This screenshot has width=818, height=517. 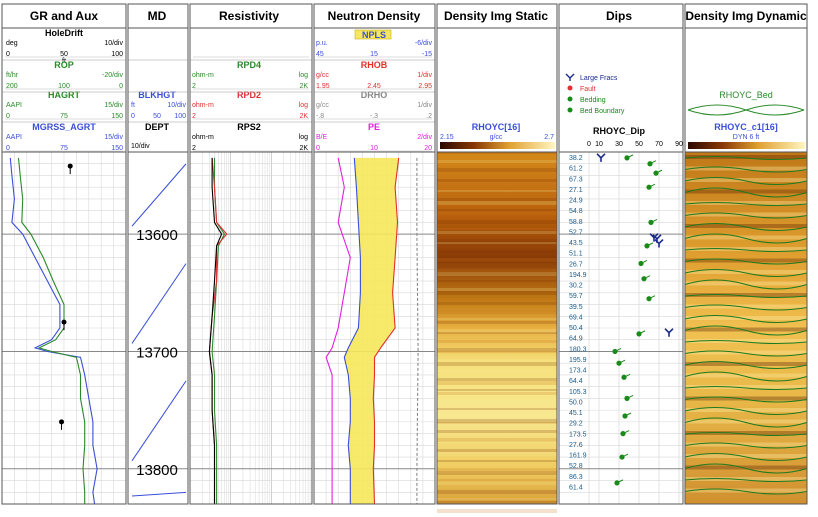 What do you see at coordinates (578, 275) in the screenshot?
I see `dip-annotation: 194.9` at bounding box center [578, 275].